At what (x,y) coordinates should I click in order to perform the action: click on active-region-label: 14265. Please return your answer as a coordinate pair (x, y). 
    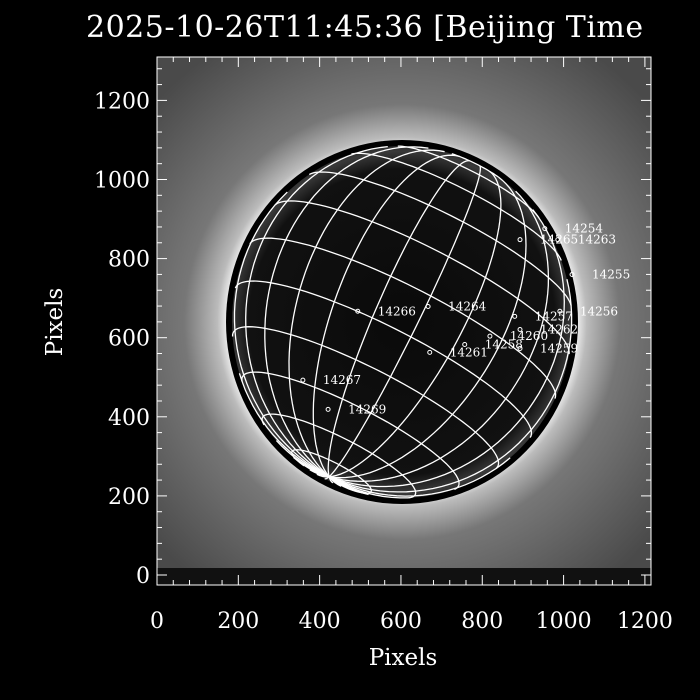
    Looking at the image, I should click on (559, 240).